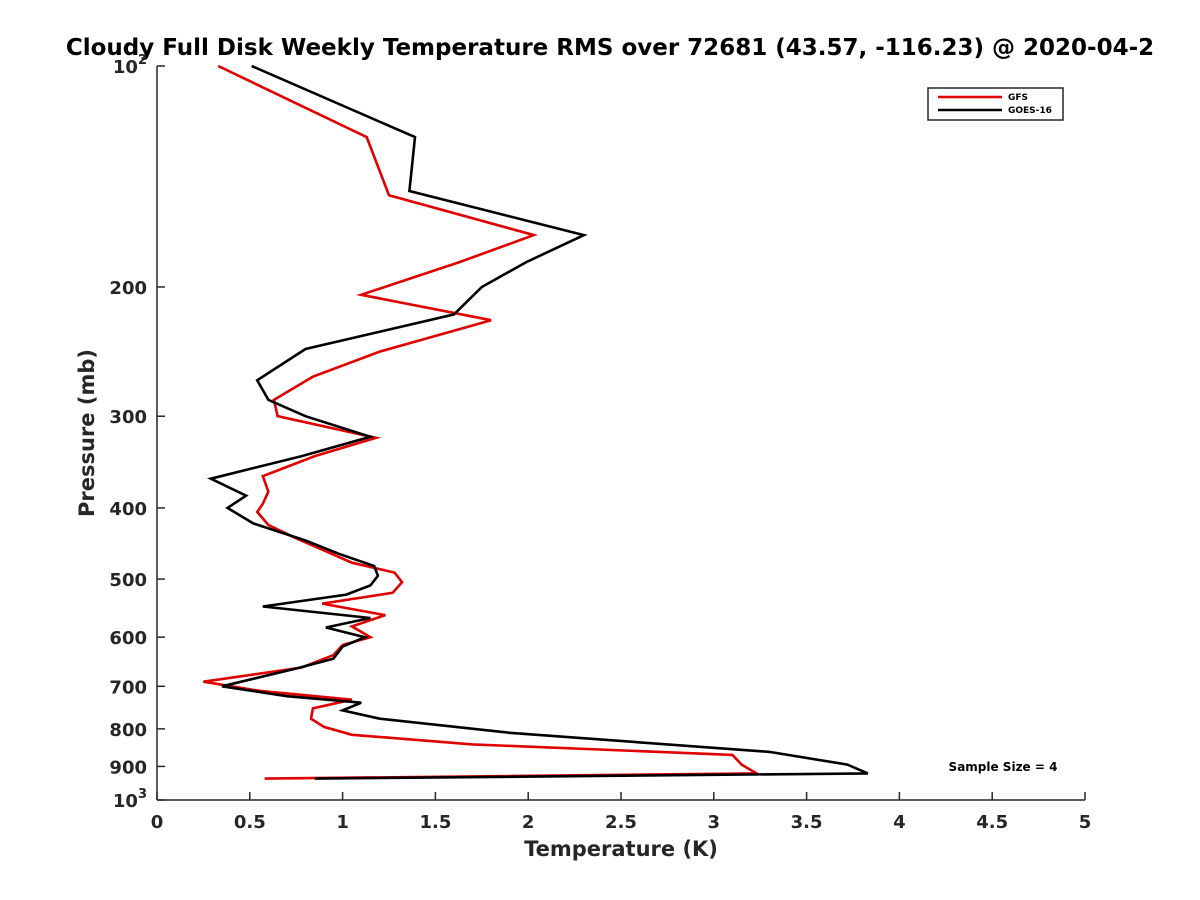  Describe the element at coordinates (899, 822) in the screenshot. I see `x-tick-label: 4` at that location.